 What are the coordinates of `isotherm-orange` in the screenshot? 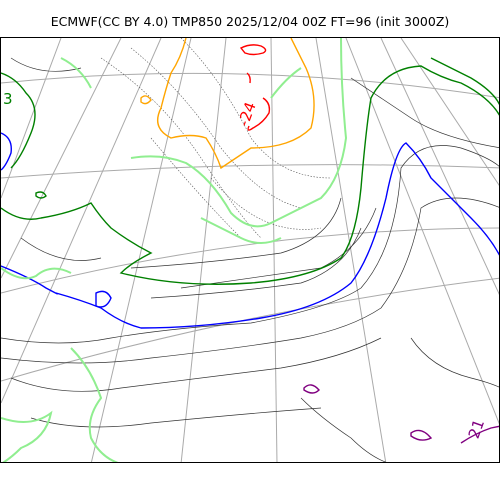 It's located at (227, 104).